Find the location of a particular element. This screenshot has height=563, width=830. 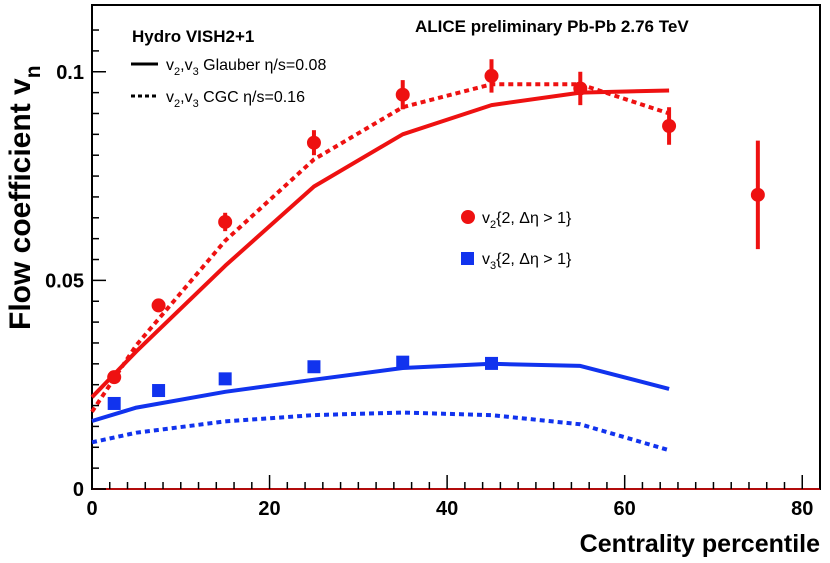

x-axis-ticks: 0 20 40 60 80 is located at coordinates (453, 497).